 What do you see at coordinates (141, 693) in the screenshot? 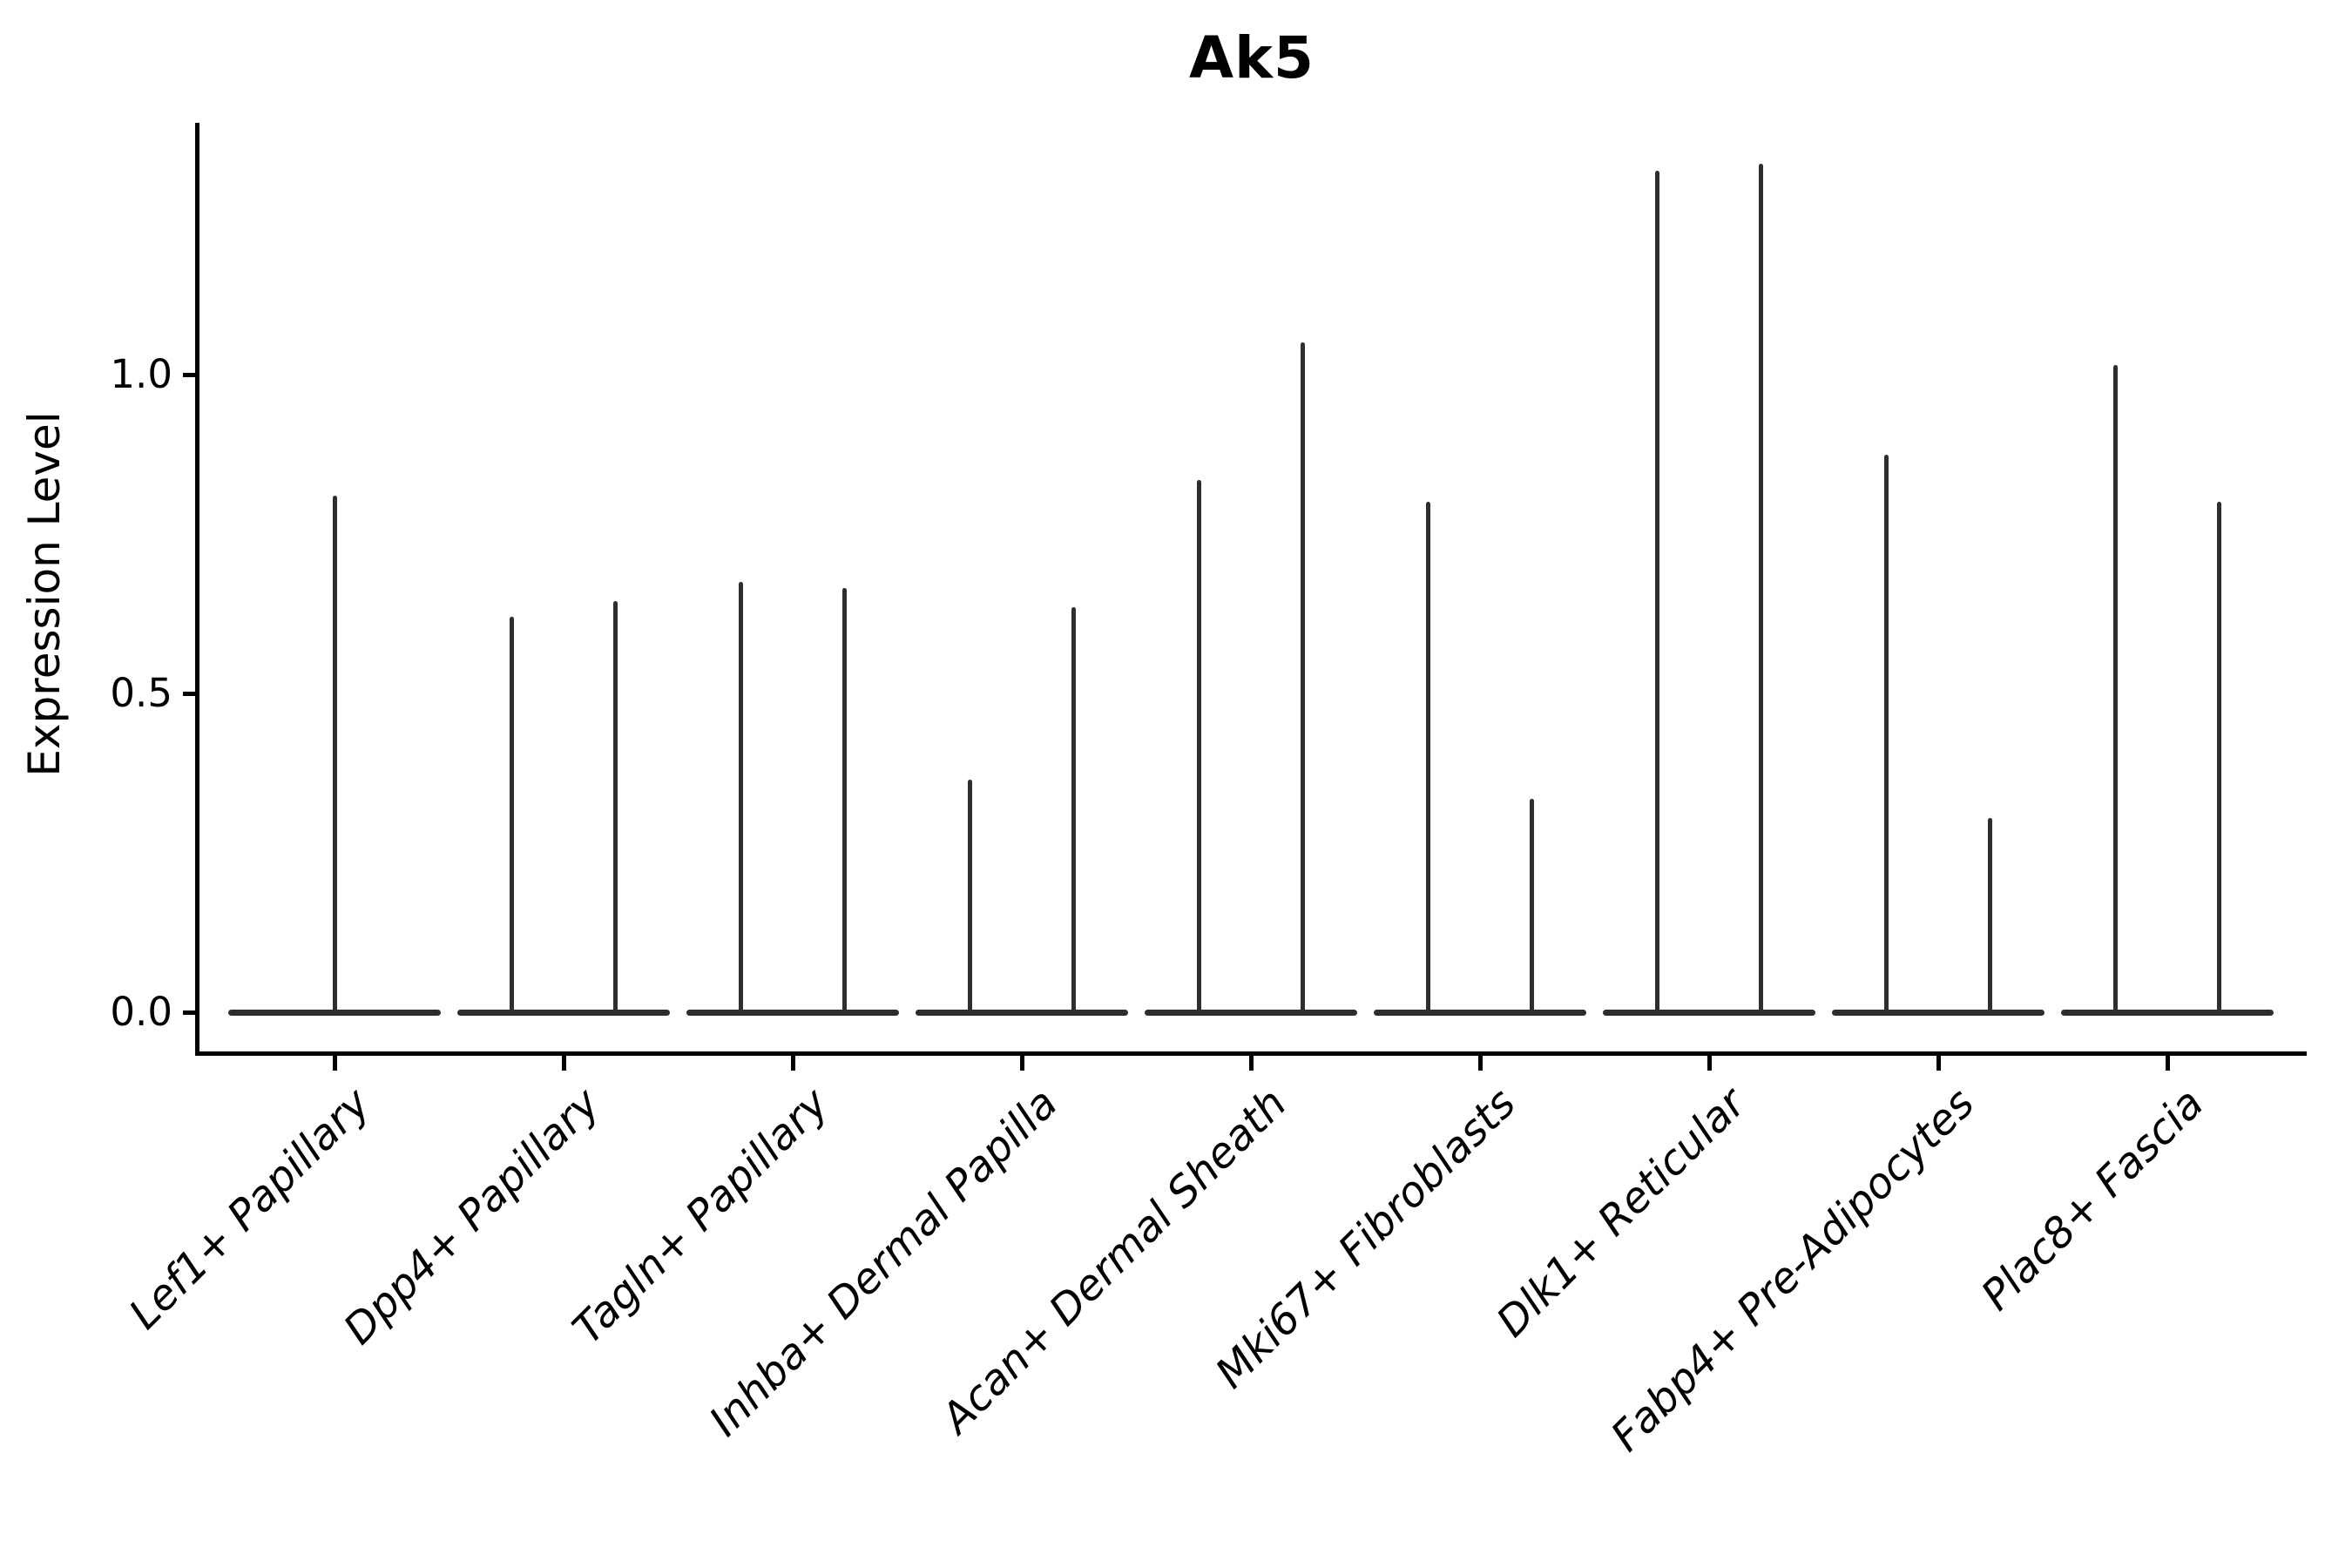
I see `y-tick-label: 0.5` at bounding box center [141, 693].